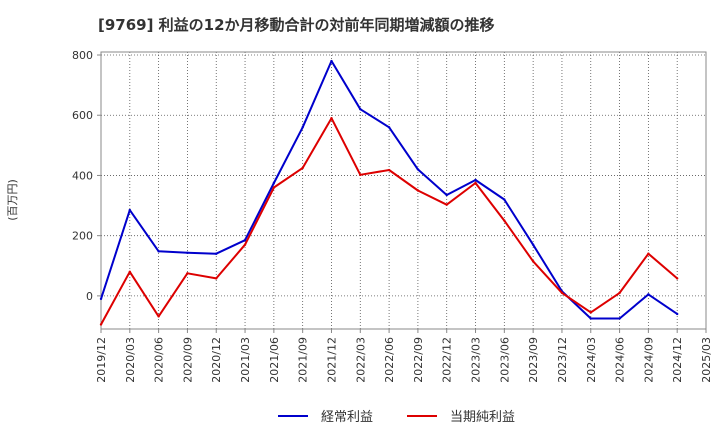 This screenshot has height=440, width=720. What do you see at coordinates (12, 200) in the screenshot?
I see `y-axis-label: (百万円)` at bounding box center [12, 200].